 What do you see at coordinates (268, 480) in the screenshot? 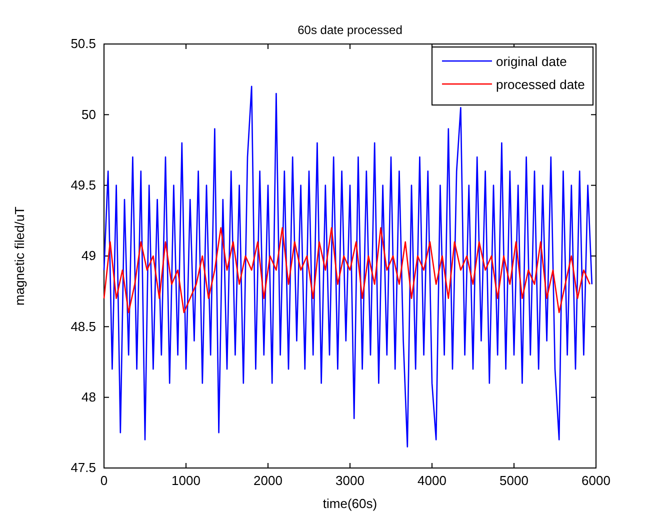
I see `x-tick-label: 2000` at bounding box center [268, 480].